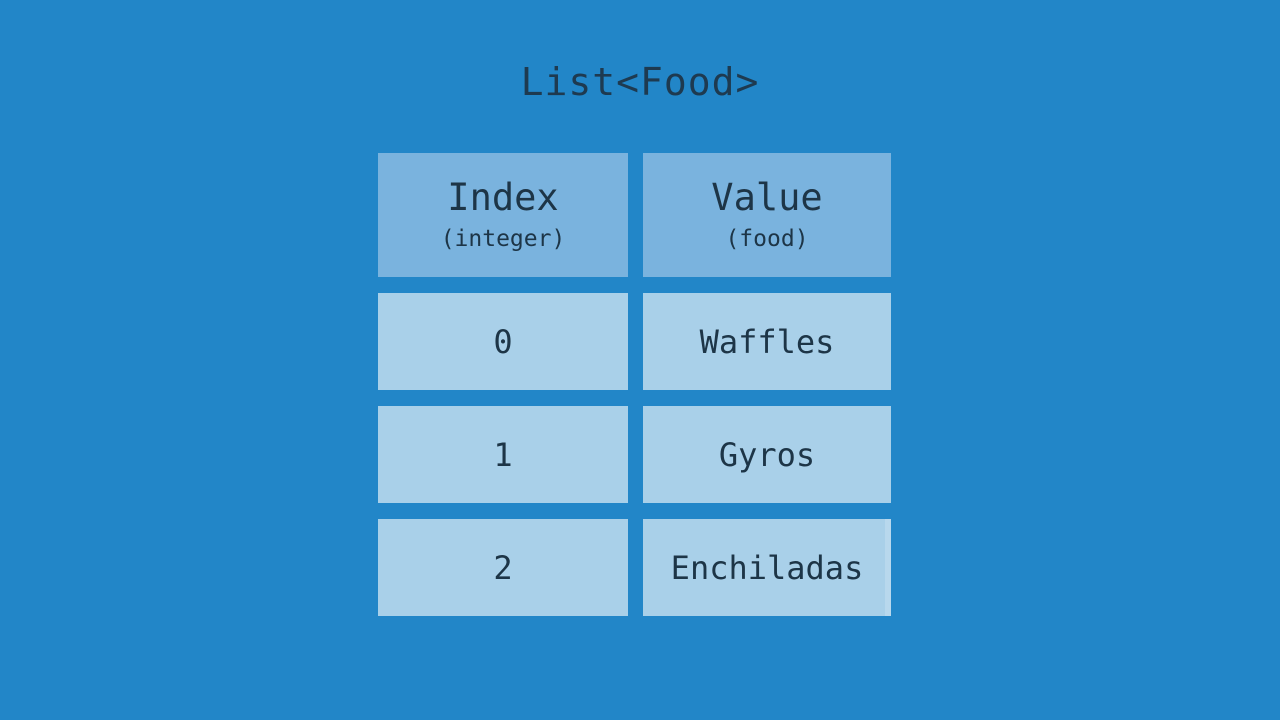 Image resolution: width=1280 pixels, height=720 pixels. Describe the element at coordinates (503, 341) in the screenshot. I see `index-cell-row-0: 0` at that location.